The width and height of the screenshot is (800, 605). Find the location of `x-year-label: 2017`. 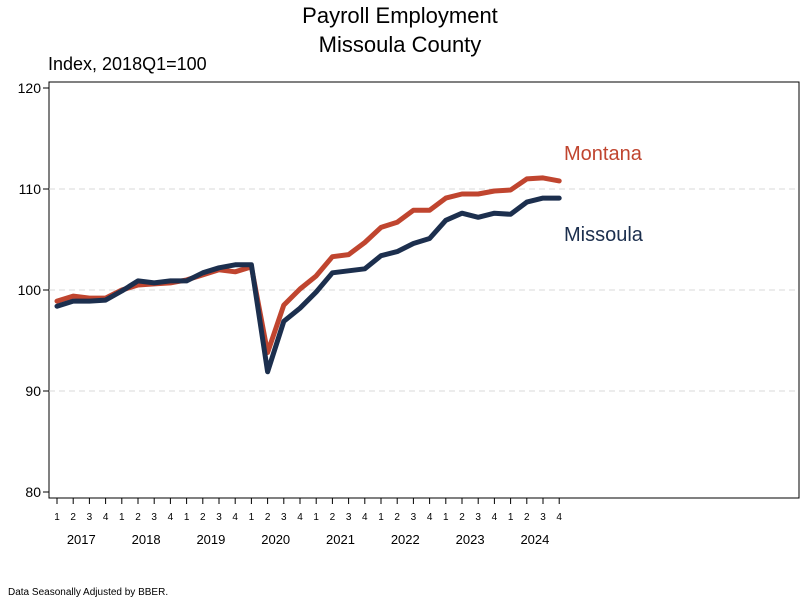

x-year-label: 2017 is located at coordinates (81, 539).